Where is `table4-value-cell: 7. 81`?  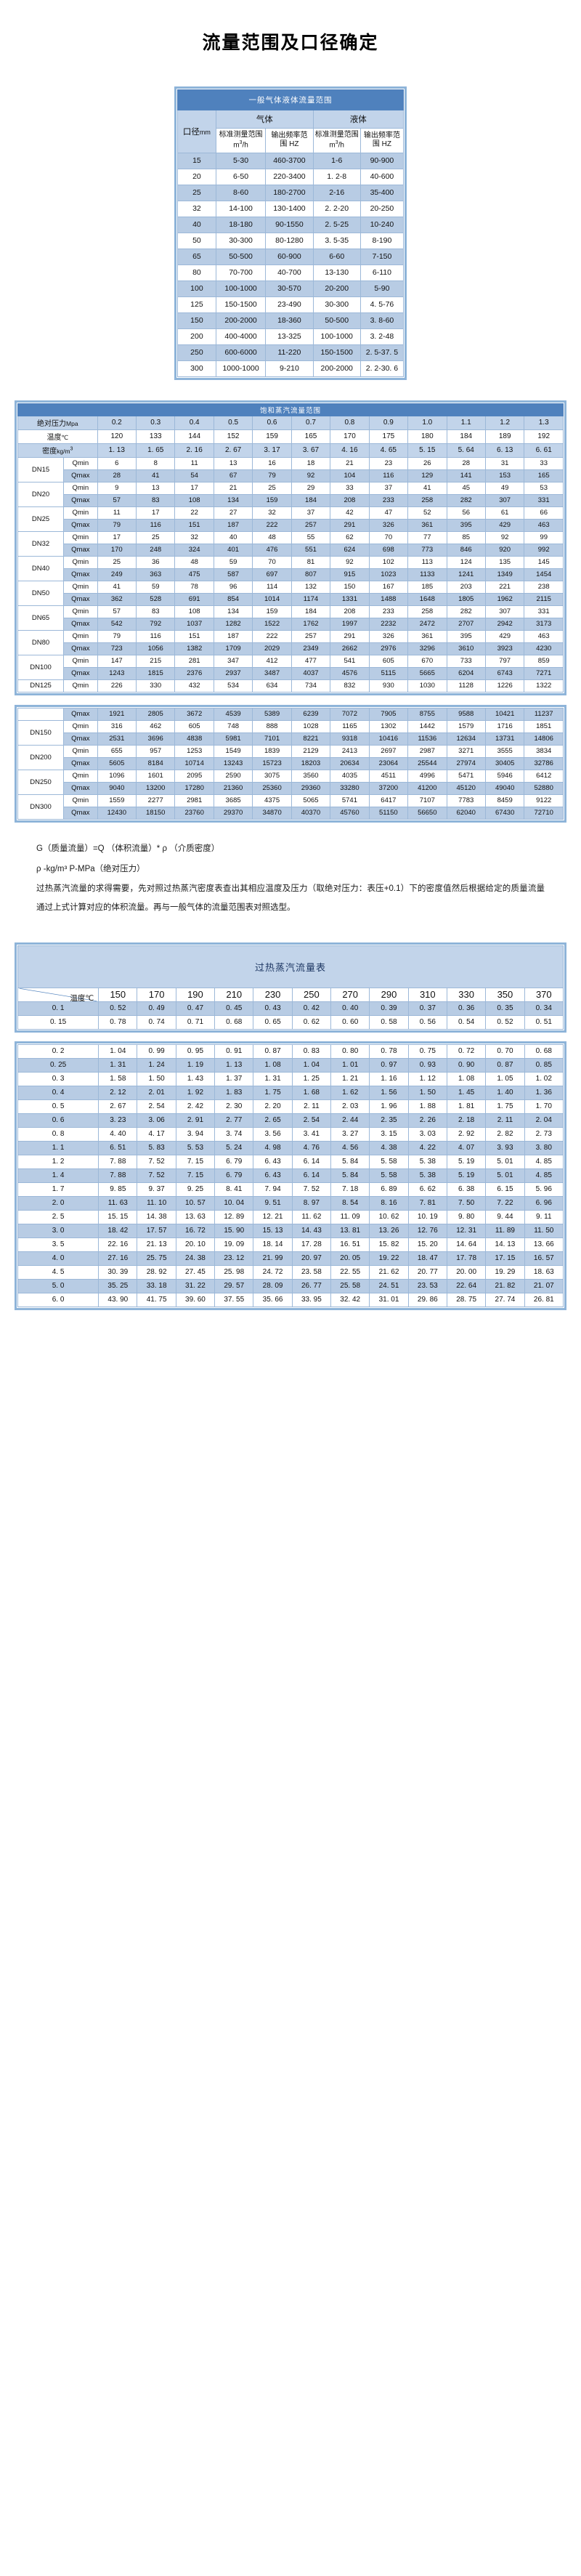 table4-value-cell: 7. 81 is located at coordinates (427, 1203).